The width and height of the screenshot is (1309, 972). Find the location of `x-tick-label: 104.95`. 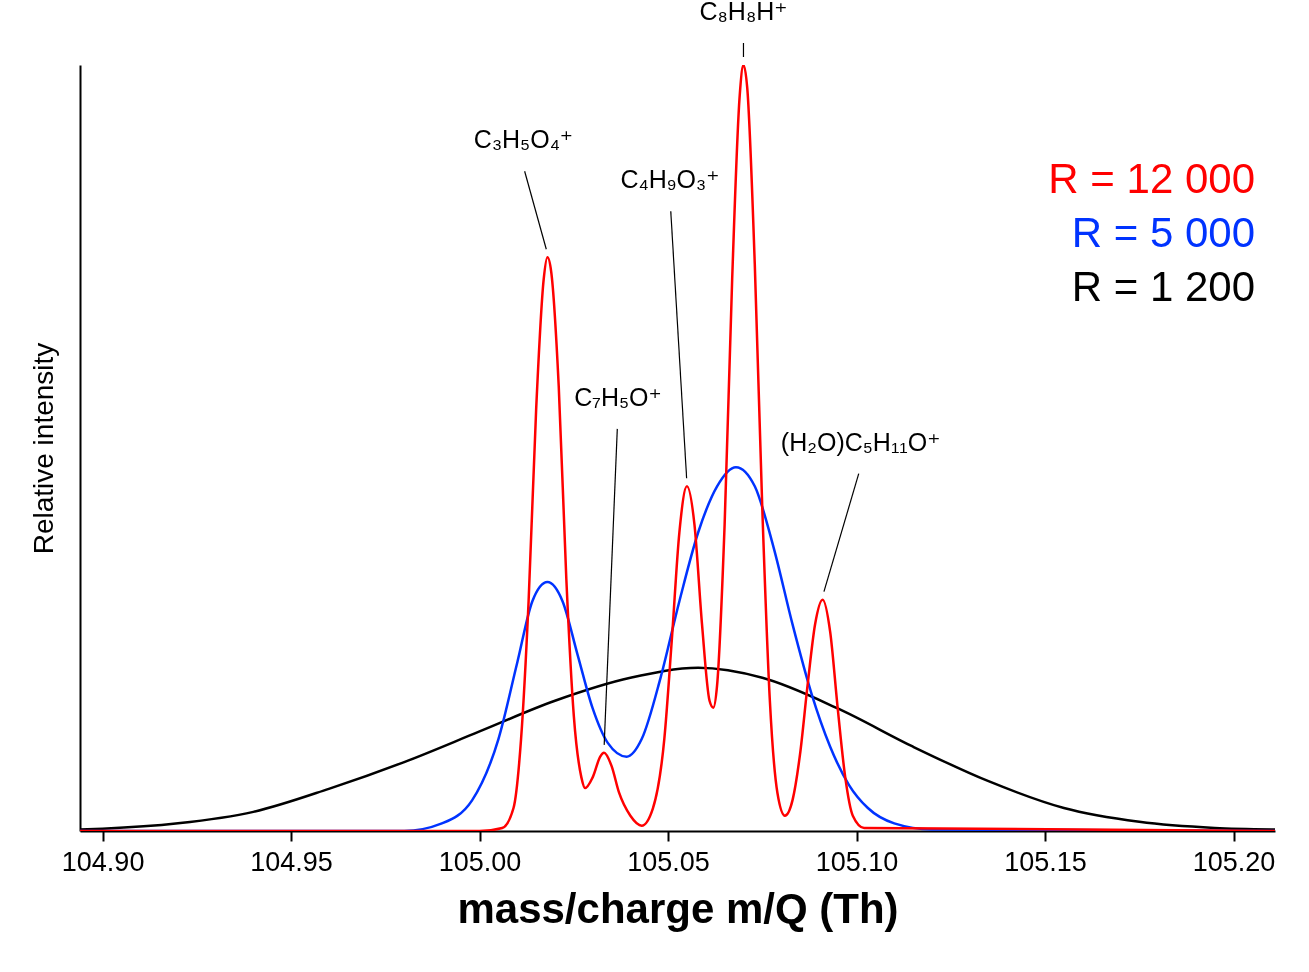

x-tick-label: 104.95 is located at coordinates (291, 861).